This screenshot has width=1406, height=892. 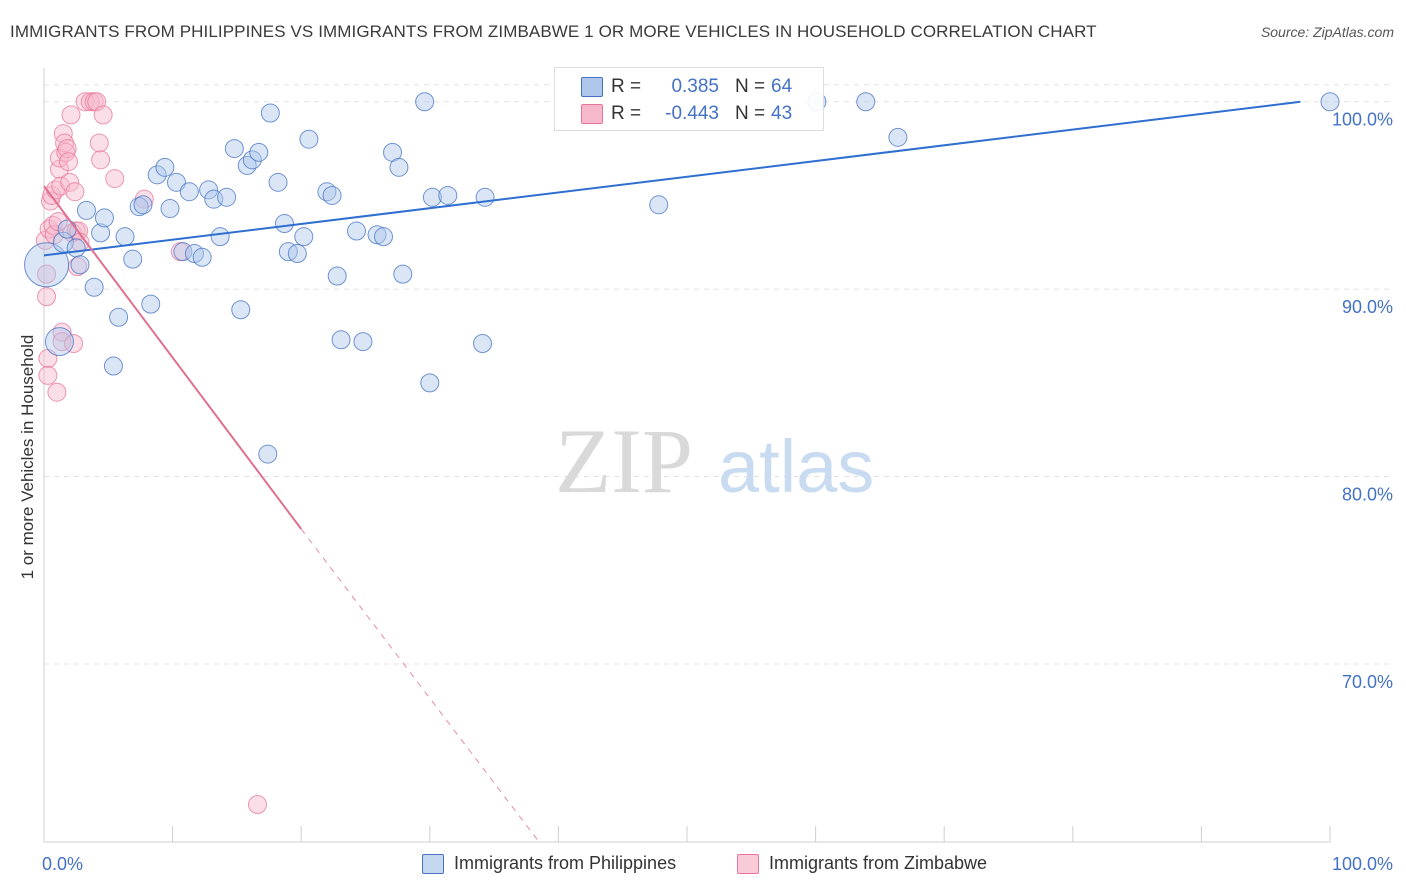 I want to click on y-tick-label: 100.0%, so click(x=1362, y=120).